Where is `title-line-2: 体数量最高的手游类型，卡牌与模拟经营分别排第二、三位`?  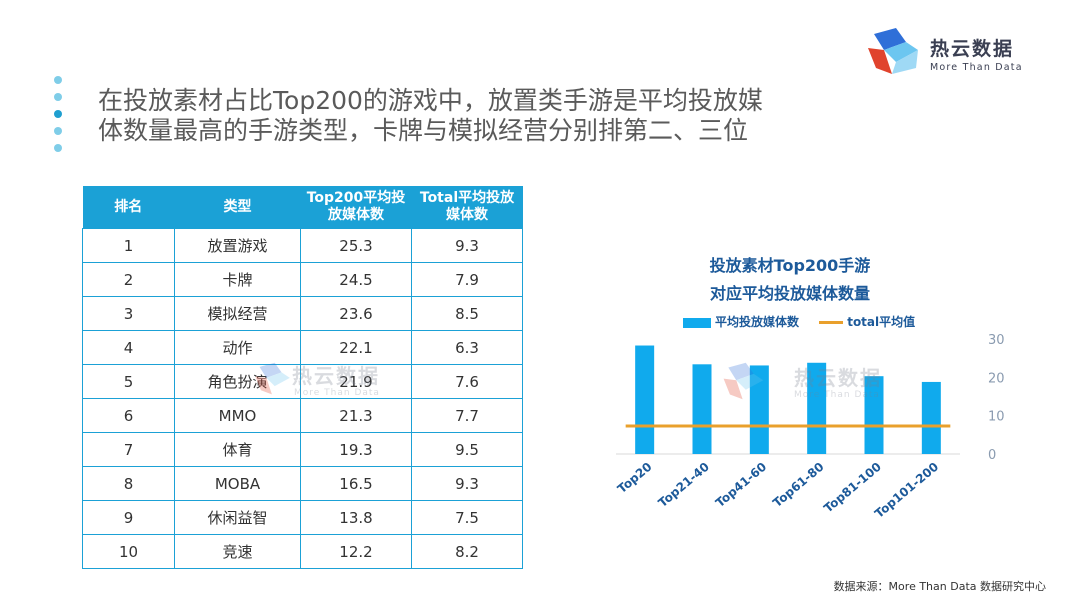
title-line-2: 体数量最高的手游类型，卡牌与模拟经营分别排第二、三位 is located at coordinates (423, 130).